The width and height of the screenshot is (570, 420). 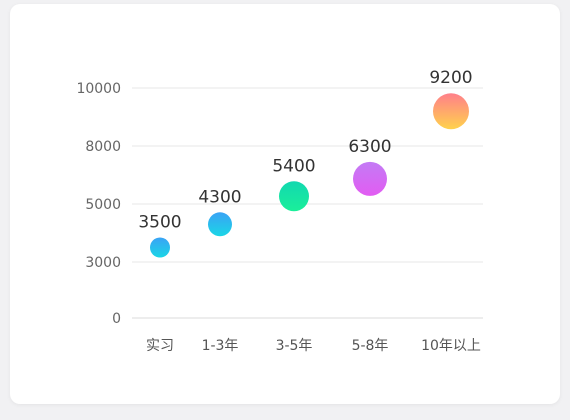 What do you see at coordinates (103, 263) in the screenshot?
I see `y-tick-label: 3000` at bounding box center [103, 263].